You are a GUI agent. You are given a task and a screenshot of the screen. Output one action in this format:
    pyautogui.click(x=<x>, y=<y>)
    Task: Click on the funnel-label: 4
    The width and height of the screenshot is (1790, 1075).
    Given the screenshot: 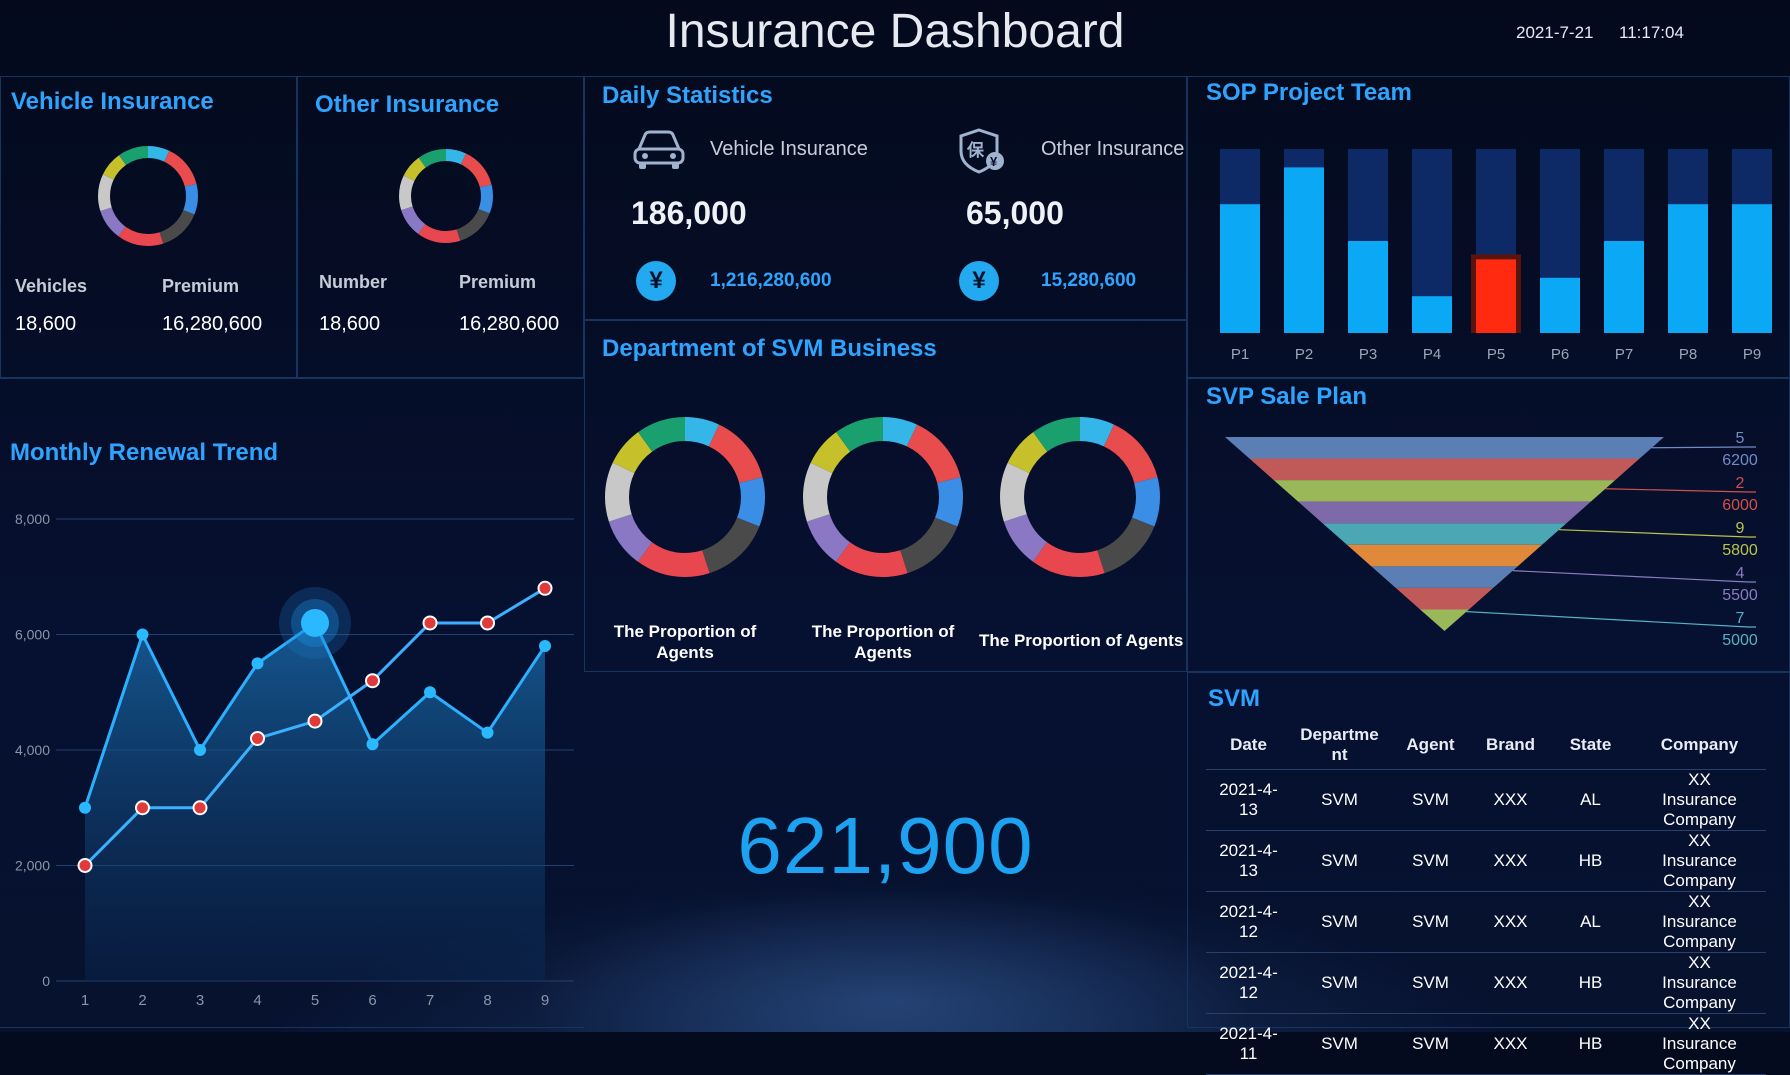 What is the action you would take?
    pyautogui.click(x=1740, y=573)
    